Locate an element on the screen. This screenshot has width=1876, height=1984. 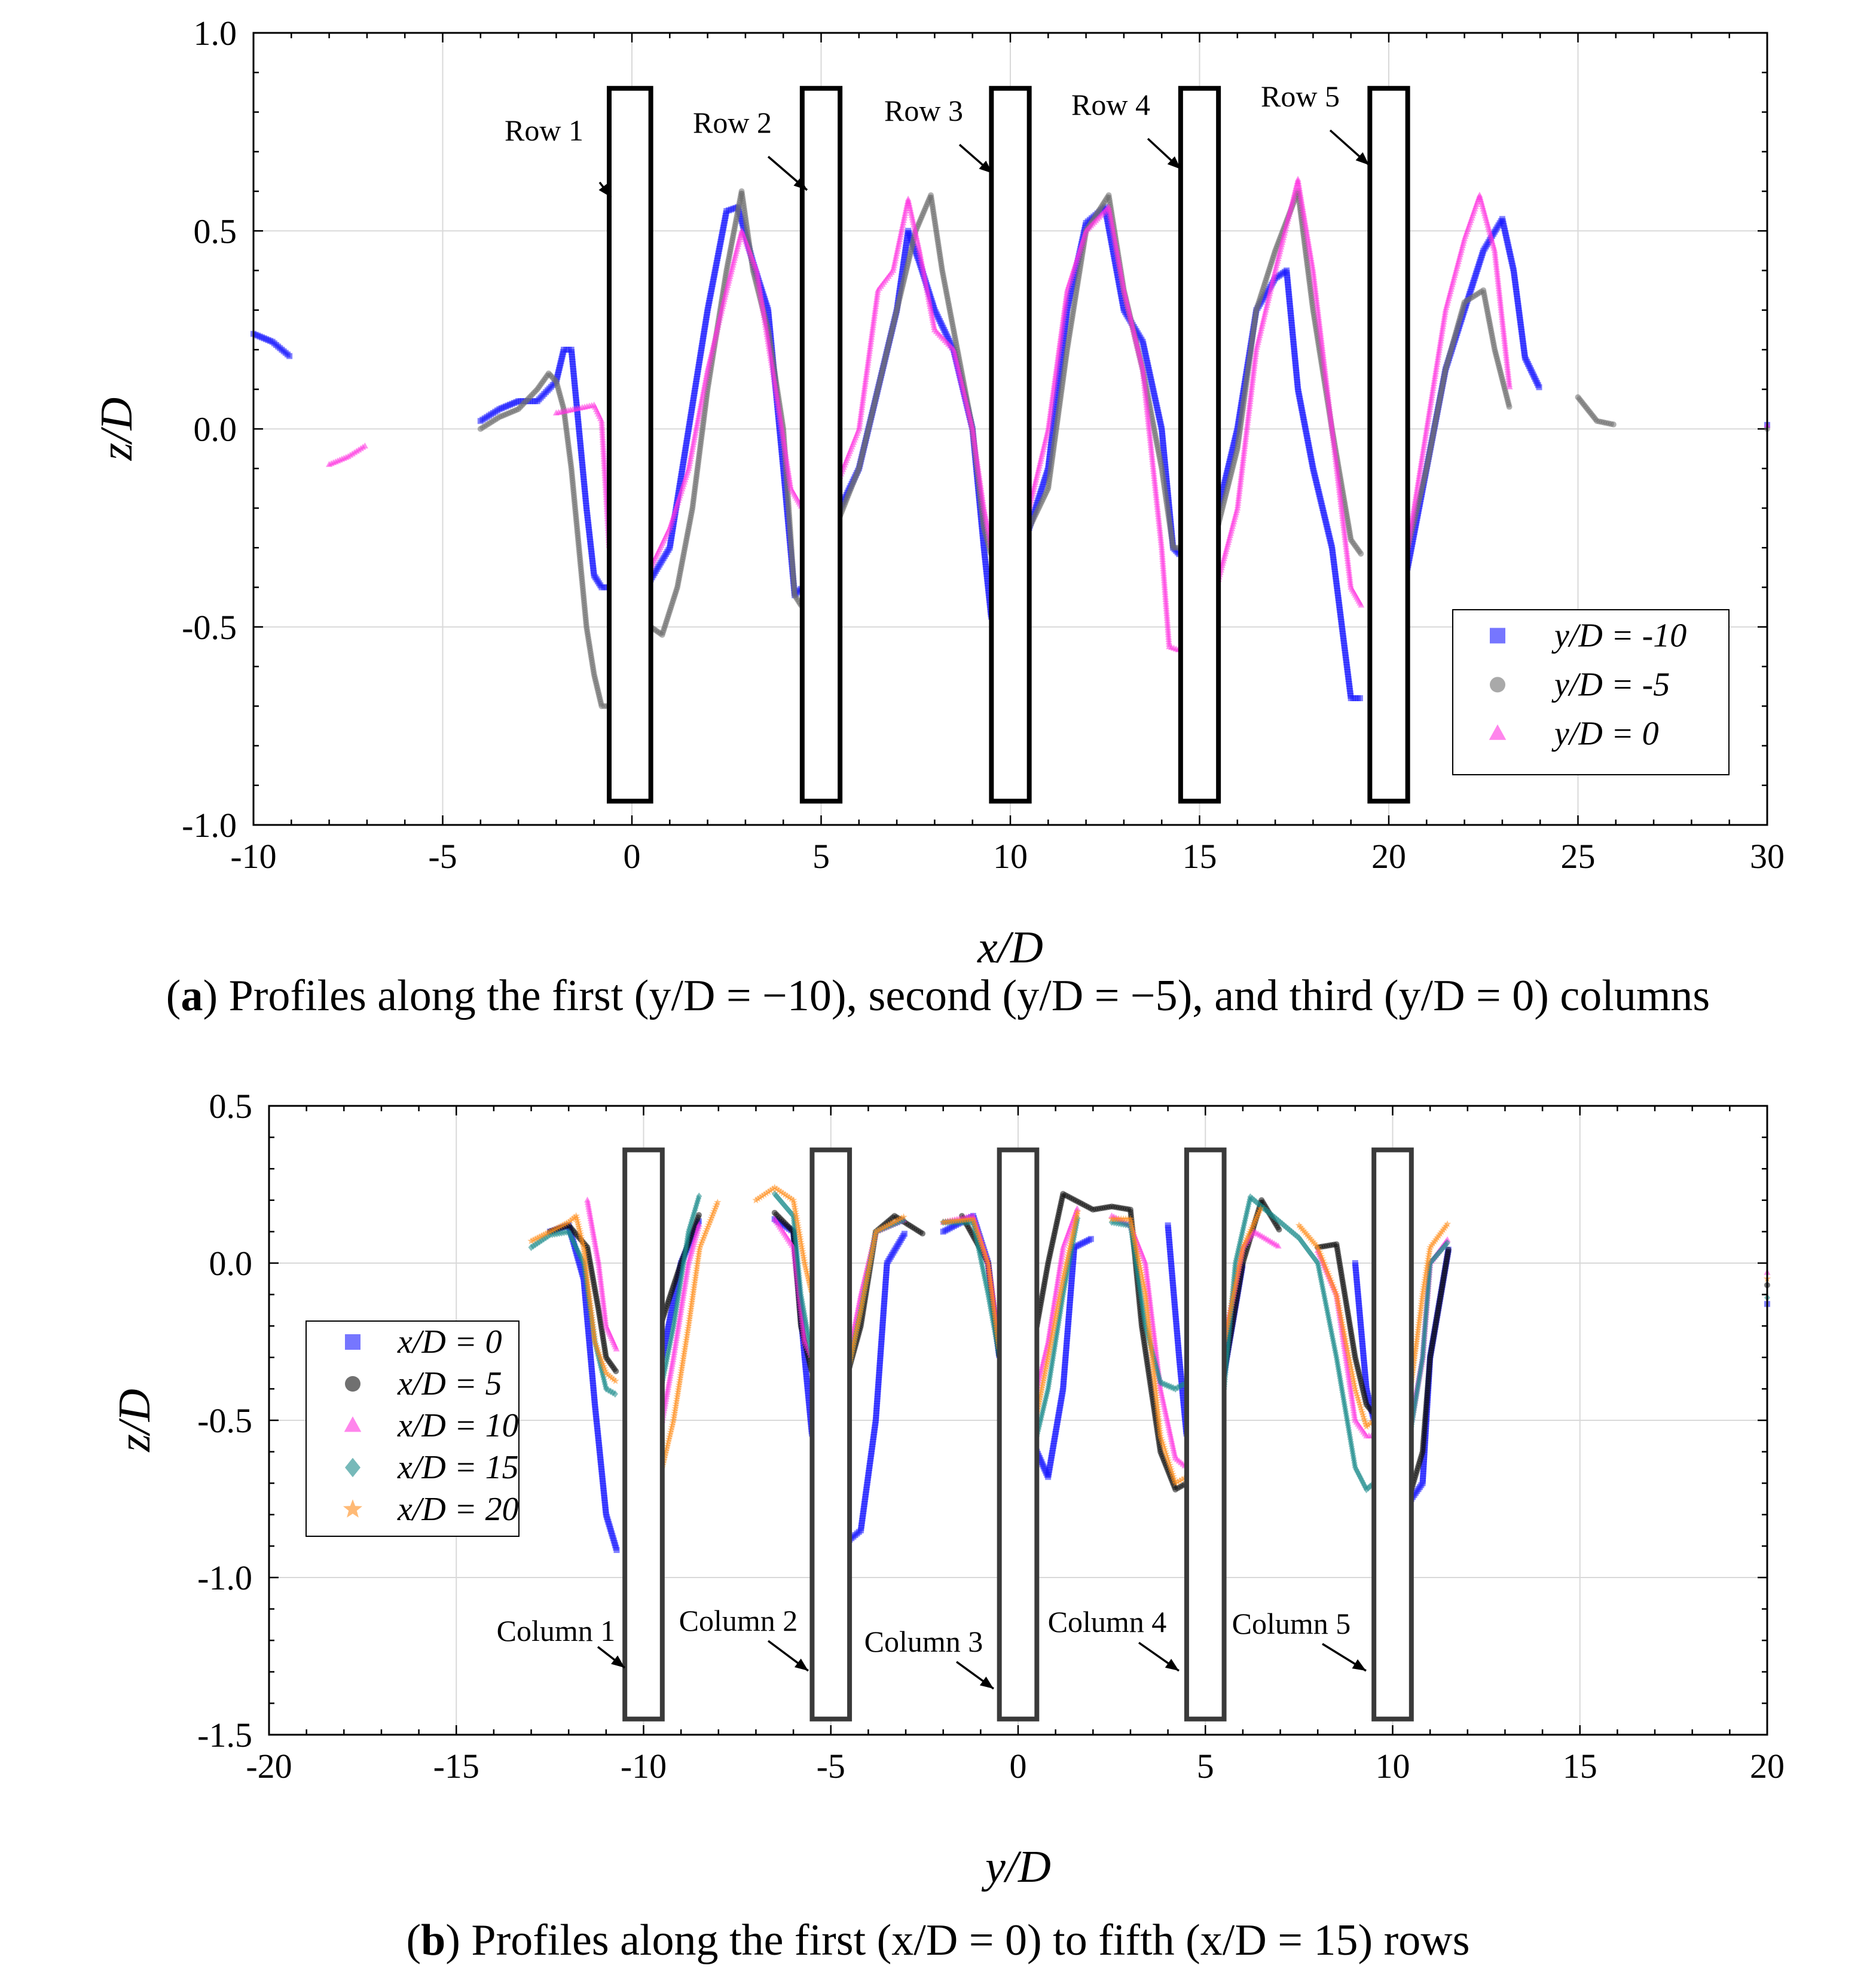
y-axis-label: z/D is located at coordinates (116, 430).